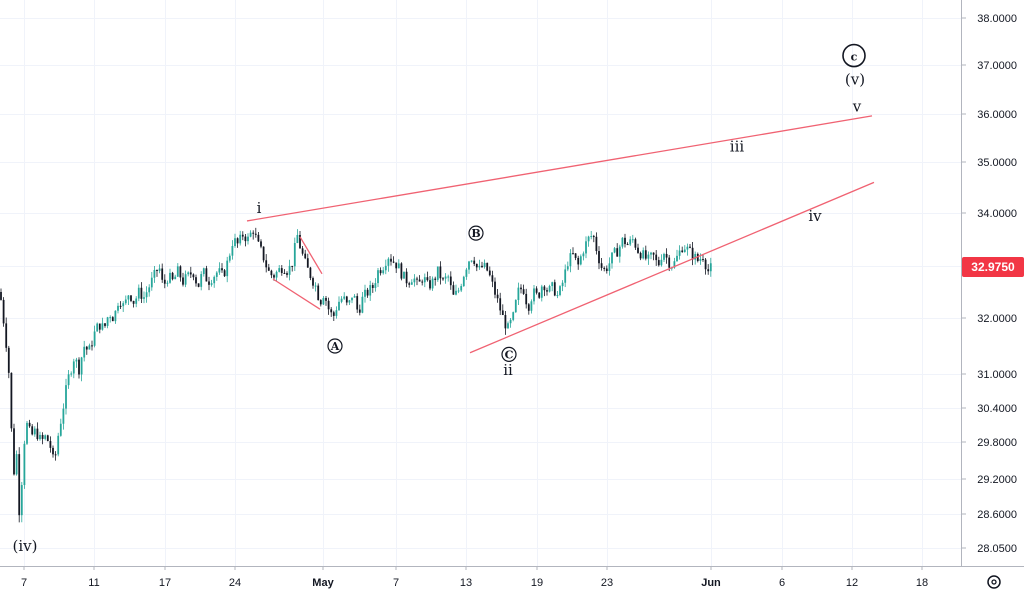  I want to click on time-tick-label: 11, so click(93, 583).